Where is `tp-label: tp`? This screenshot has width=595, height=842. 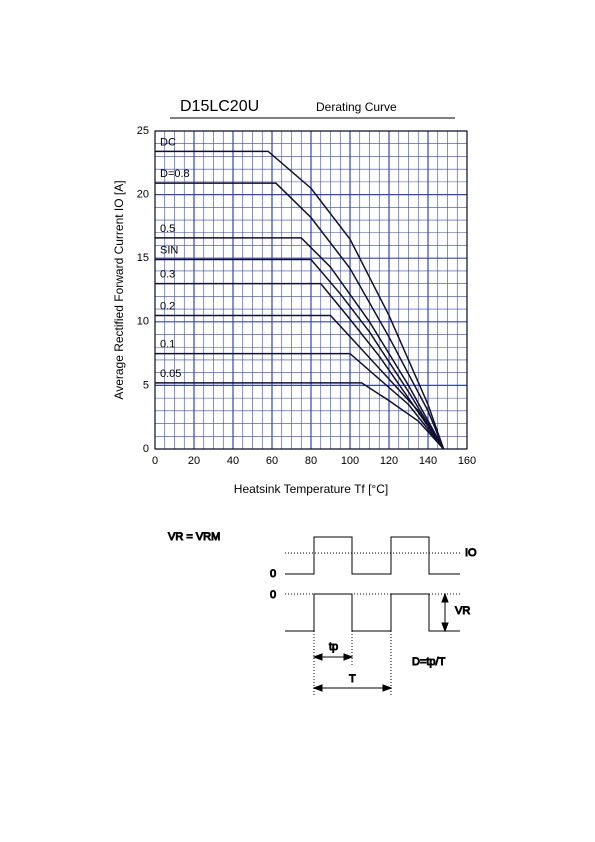 tp-label: tp is located at coordinates (333, 647).